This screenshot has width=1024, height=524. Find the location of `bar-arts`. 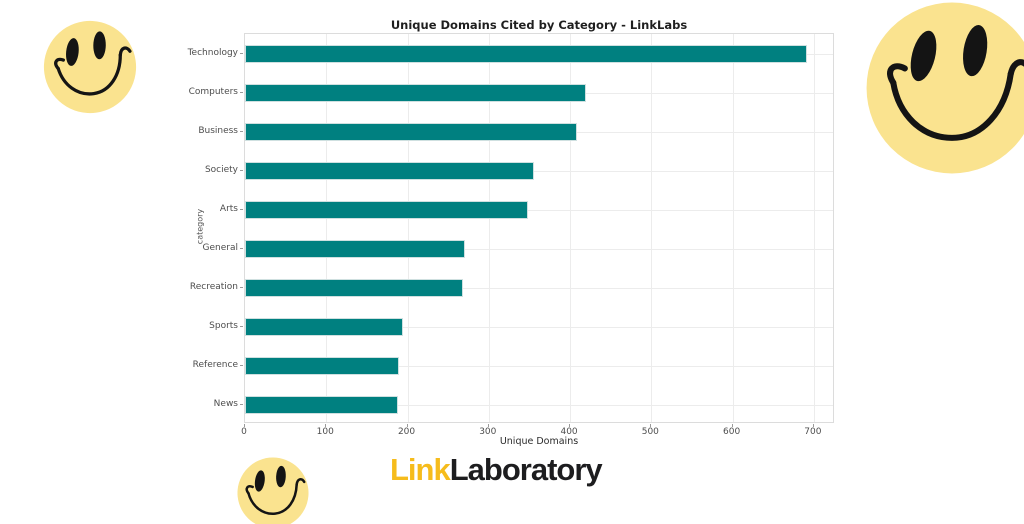

bar-arts is located at coordinates (386, 209).